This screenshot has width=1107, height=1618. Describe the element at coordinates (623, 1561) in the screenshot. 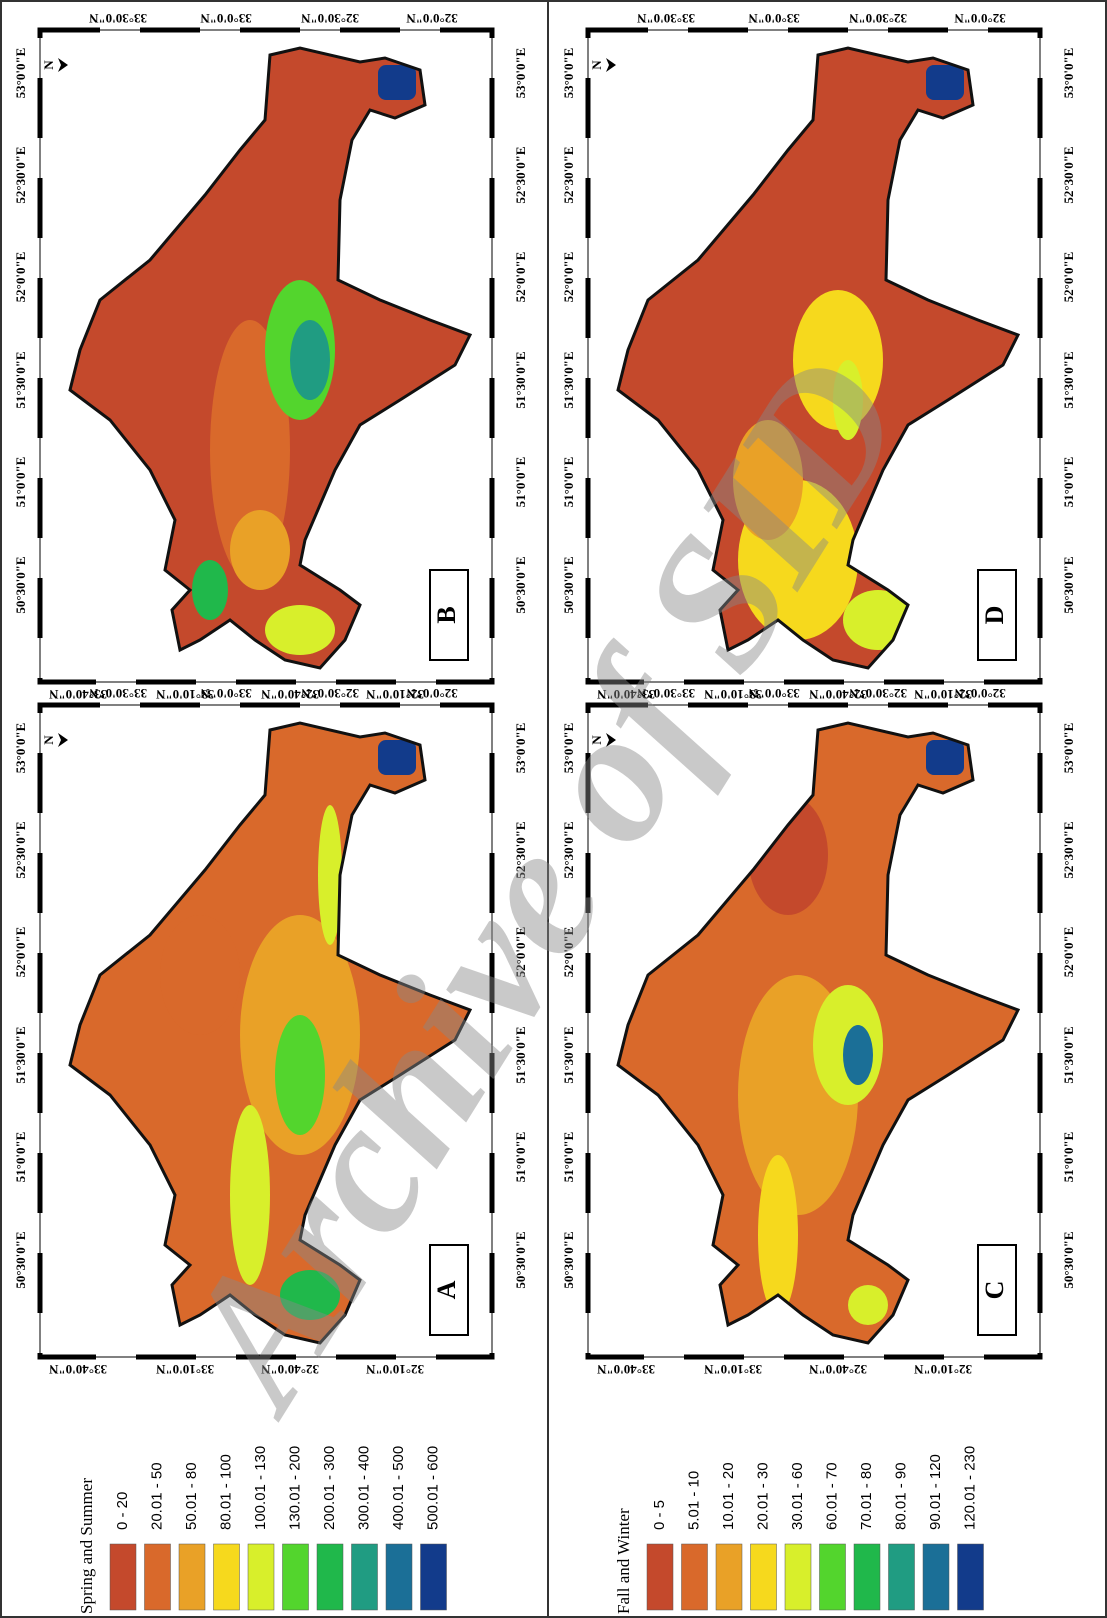

I see `legend-title: Fall and Winter` at that location.